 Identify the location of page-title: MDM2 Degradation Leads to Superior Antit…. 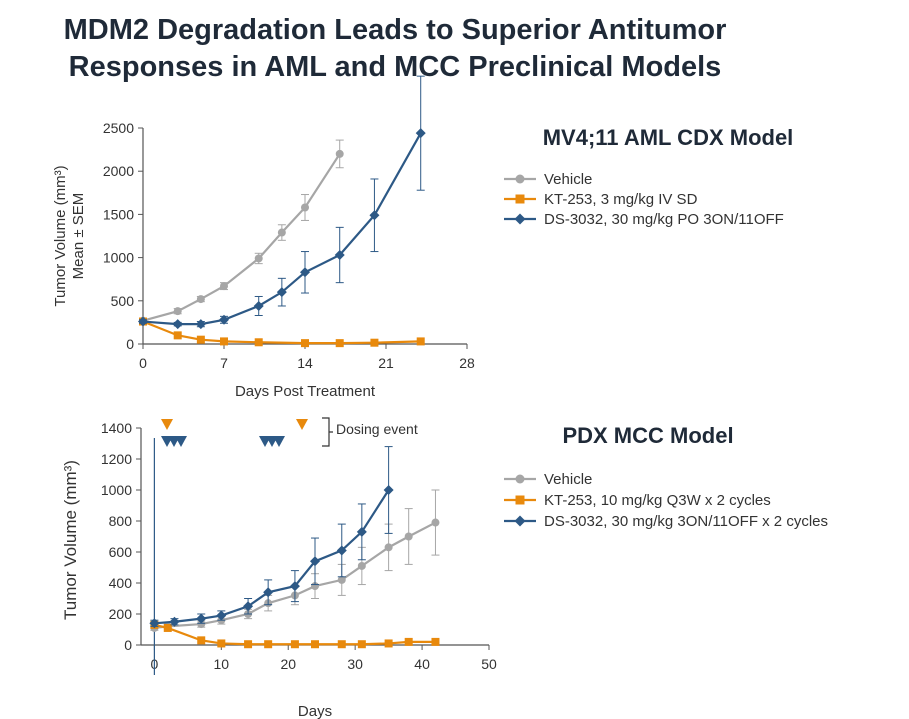
(395, 49).